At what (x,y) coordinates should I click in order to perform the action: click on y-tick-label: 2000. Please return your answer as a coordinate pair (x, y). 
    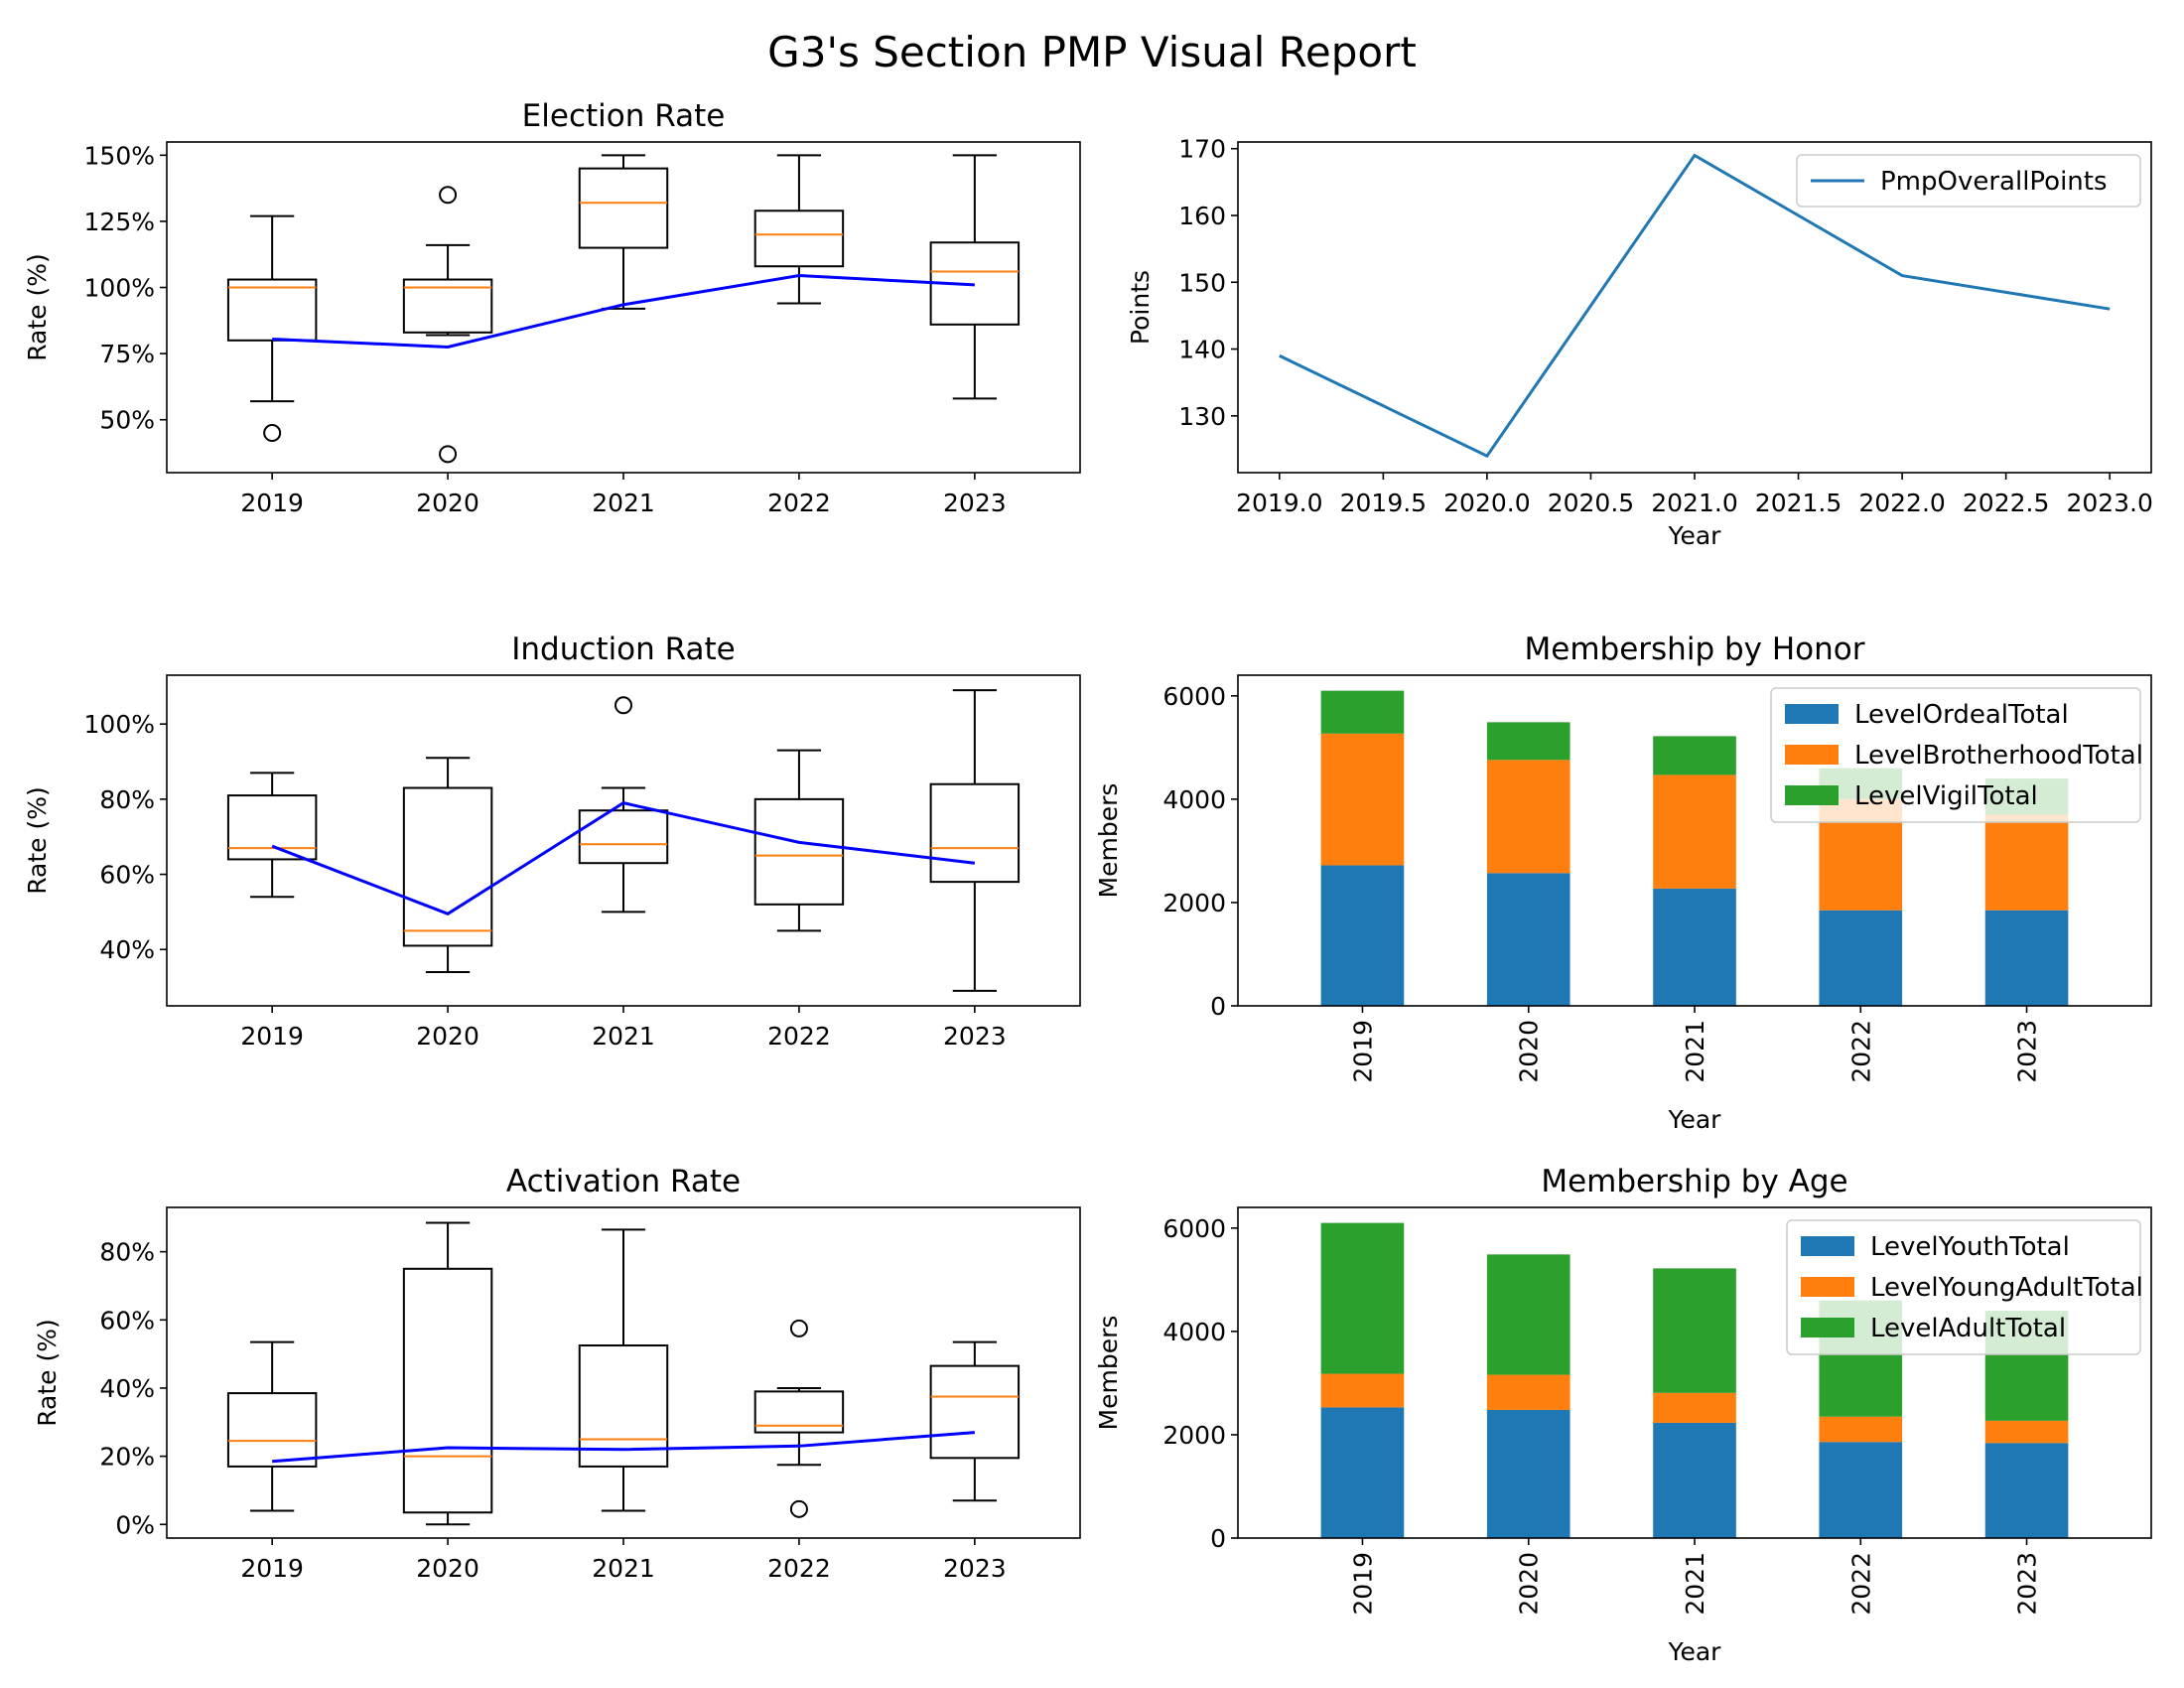
    Looking at the image, I should click on (1194, 903).